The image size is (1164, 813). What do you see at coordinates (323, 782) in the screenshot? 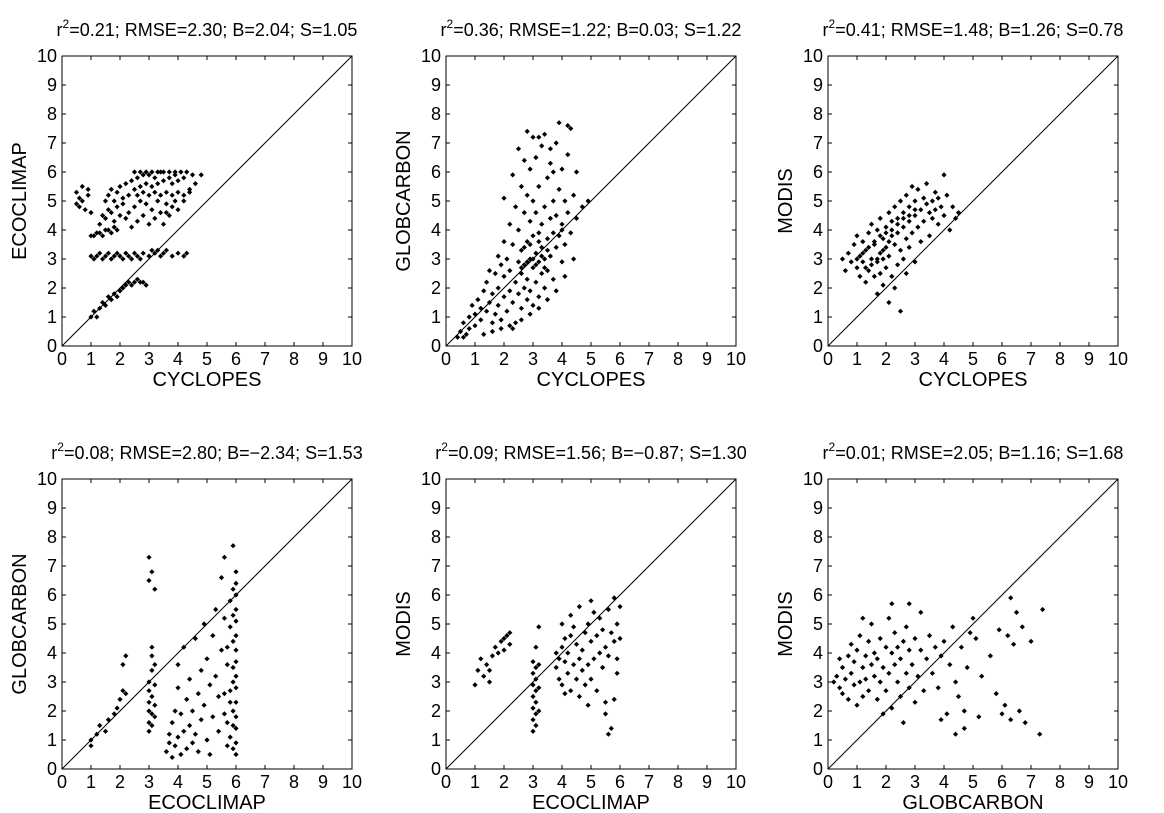
I see `x-tick-label: 9` at bounding box center [323, 782].